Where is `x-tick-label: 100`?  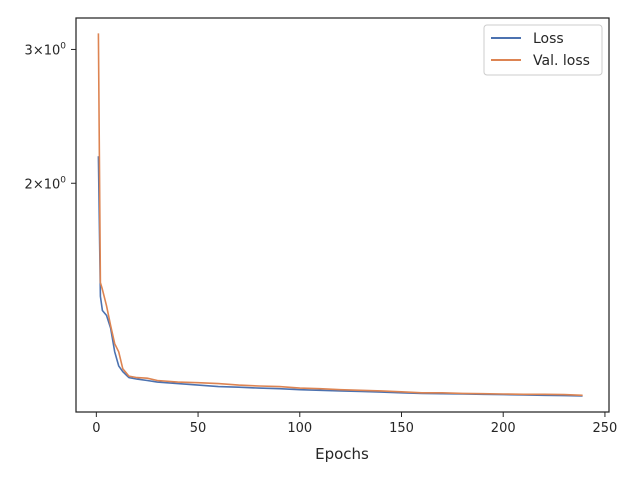 x-tick-label: 100 is located at coordinates (299, 428).